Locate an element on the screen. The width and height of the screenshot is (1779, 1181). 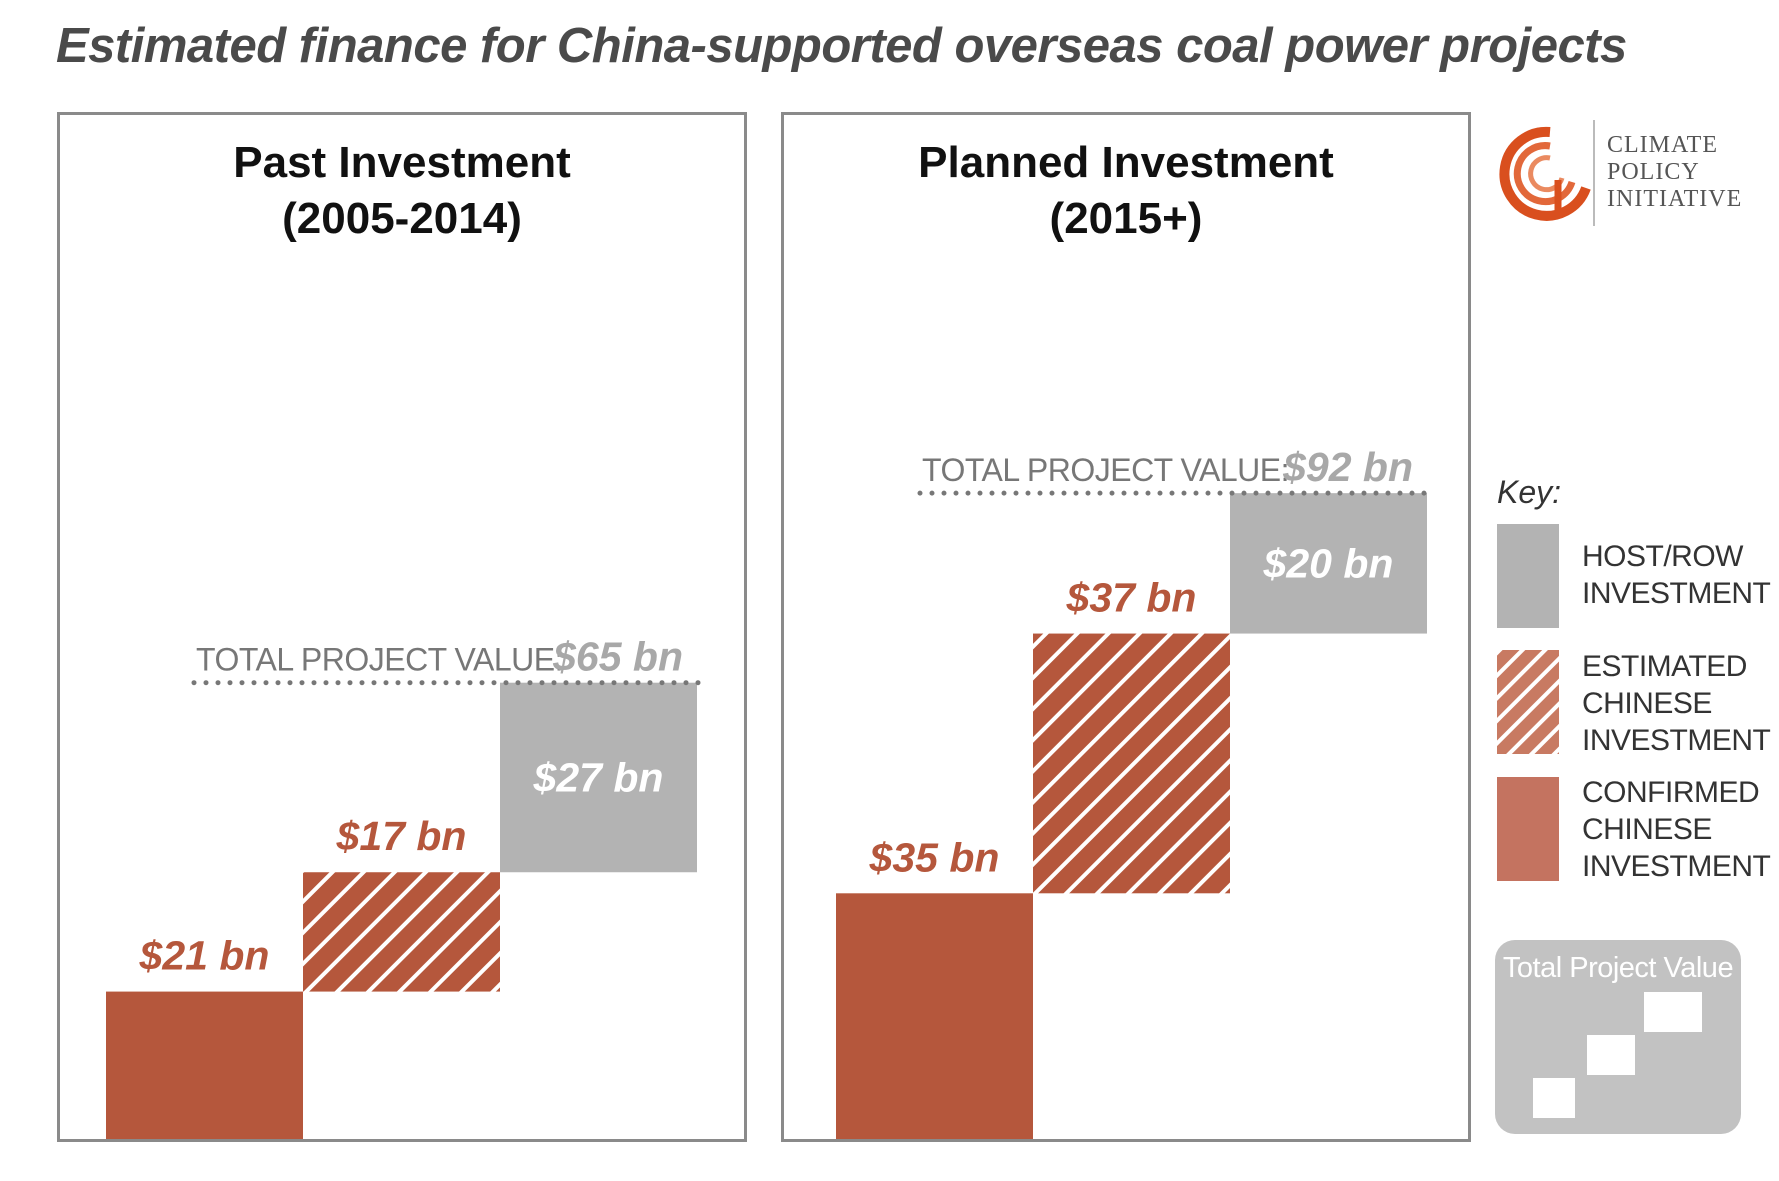
panel-title-line: (2005-2014) is located at coordinates (402, 218).